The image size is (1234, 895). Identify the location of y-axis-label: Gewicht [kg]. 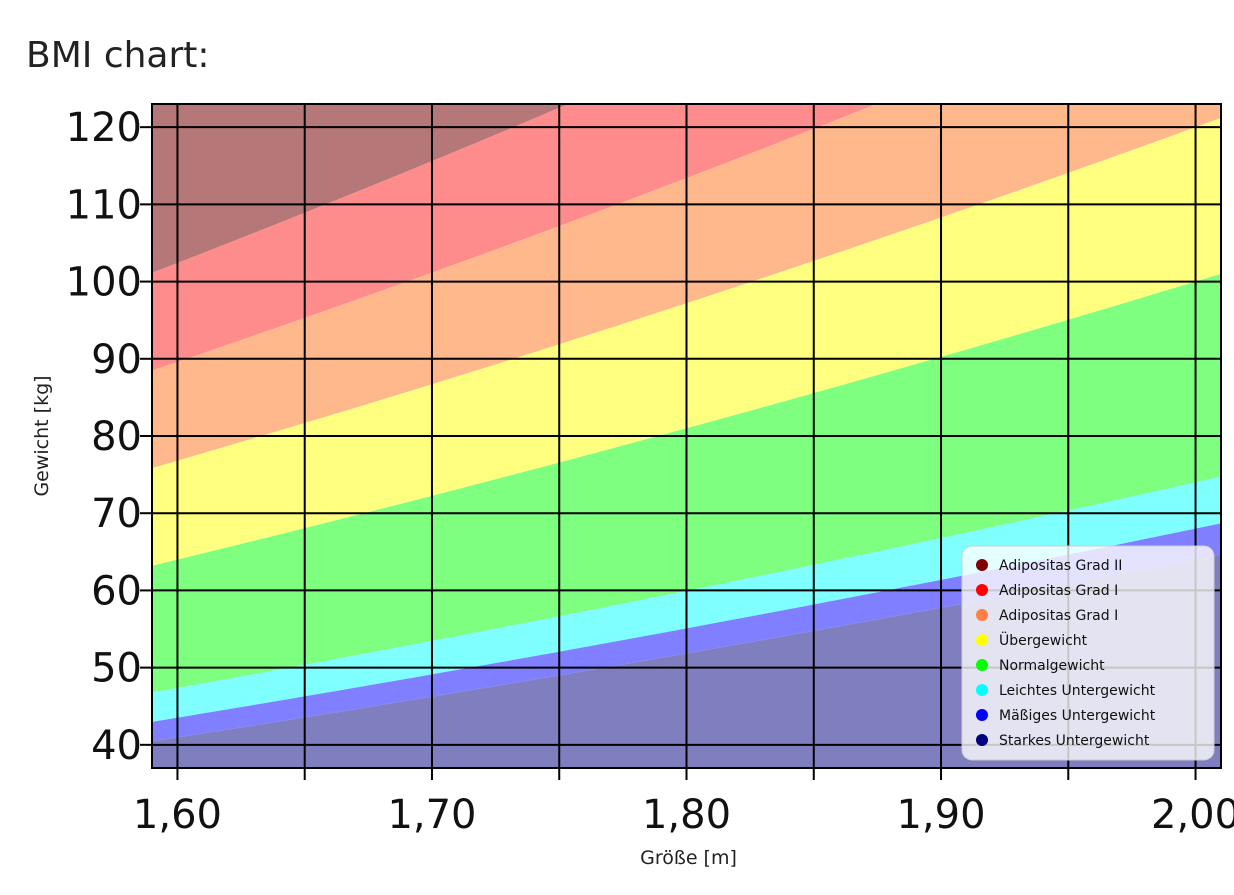
(42, 435).